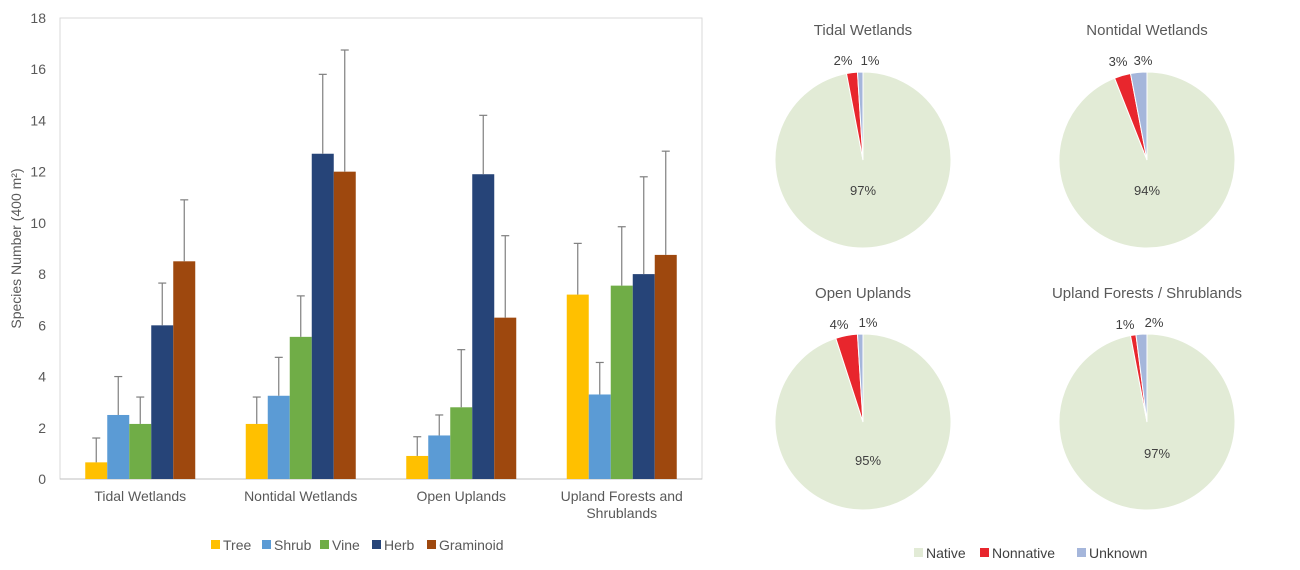  What do you see at coordinates (42, 274) in the screenshot?
I see `y-tick-label: 8` at bounding box center [42, 274].